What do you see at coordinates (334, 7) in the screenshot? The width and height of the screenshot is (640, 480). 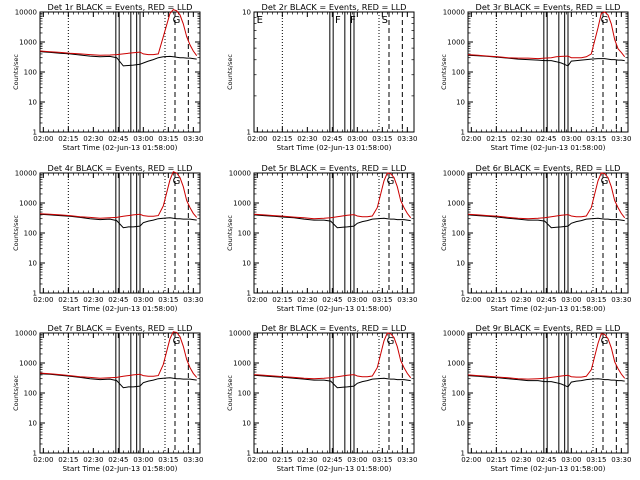 I see `panel-title: Det 2r BLACK = Events, RED = LLD` at bounding box center [334, 7].